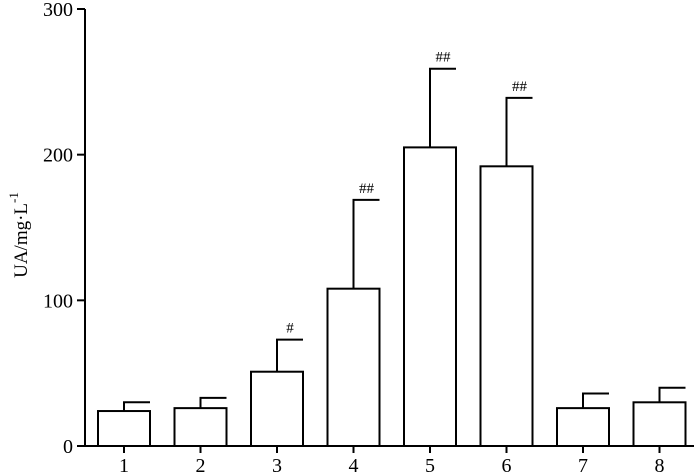 This screenshot has width=700, height=473. What do you see at coordinates (64, 229) in the screenshot?
I see `y-ticks: 0 100 200 300` at bounding box center [64, 229].